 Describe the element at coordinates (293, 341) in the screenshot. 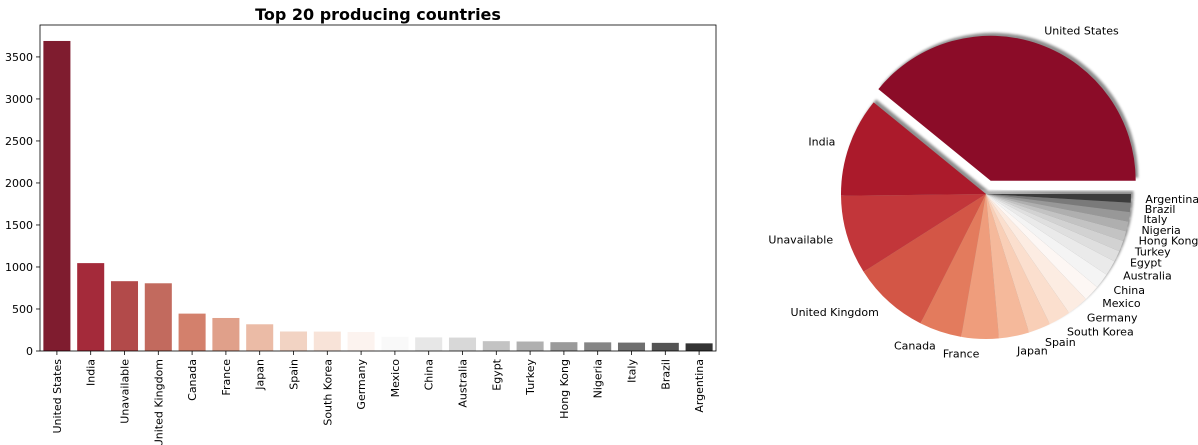

I see `bar-spain` at that location.